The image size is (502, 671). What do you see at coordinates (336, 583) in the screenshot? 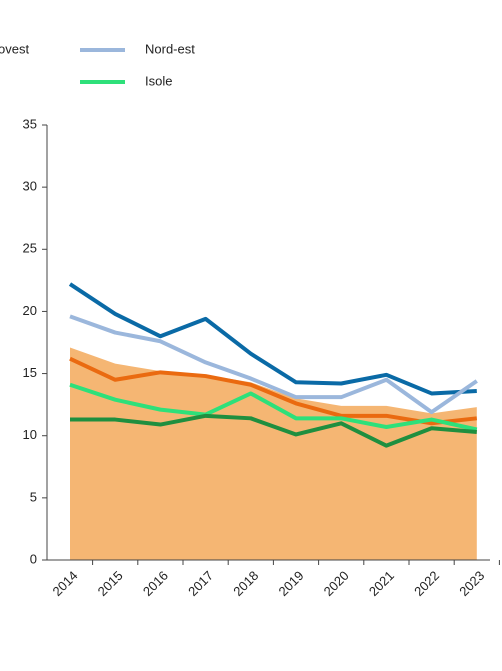
I see `x-tick-label: 2020` at bounding box center [336, 583].